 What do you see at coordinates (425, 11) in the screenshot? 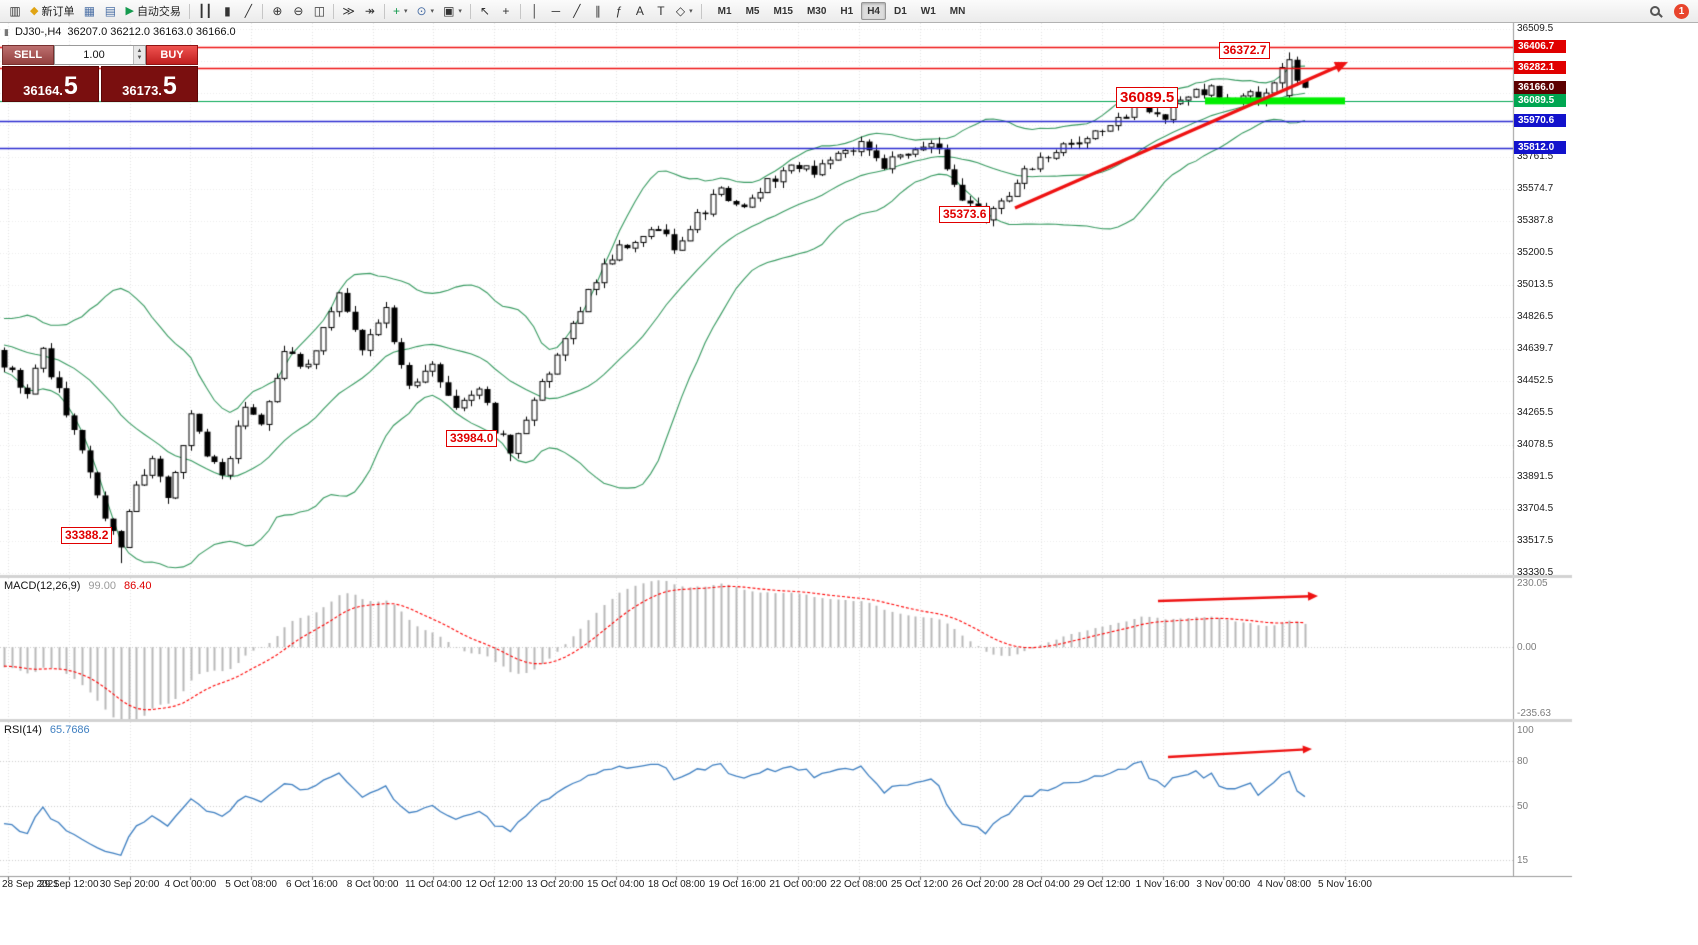
I see `periods-button: ⊙ ▾` at bounding box center [425, 11].